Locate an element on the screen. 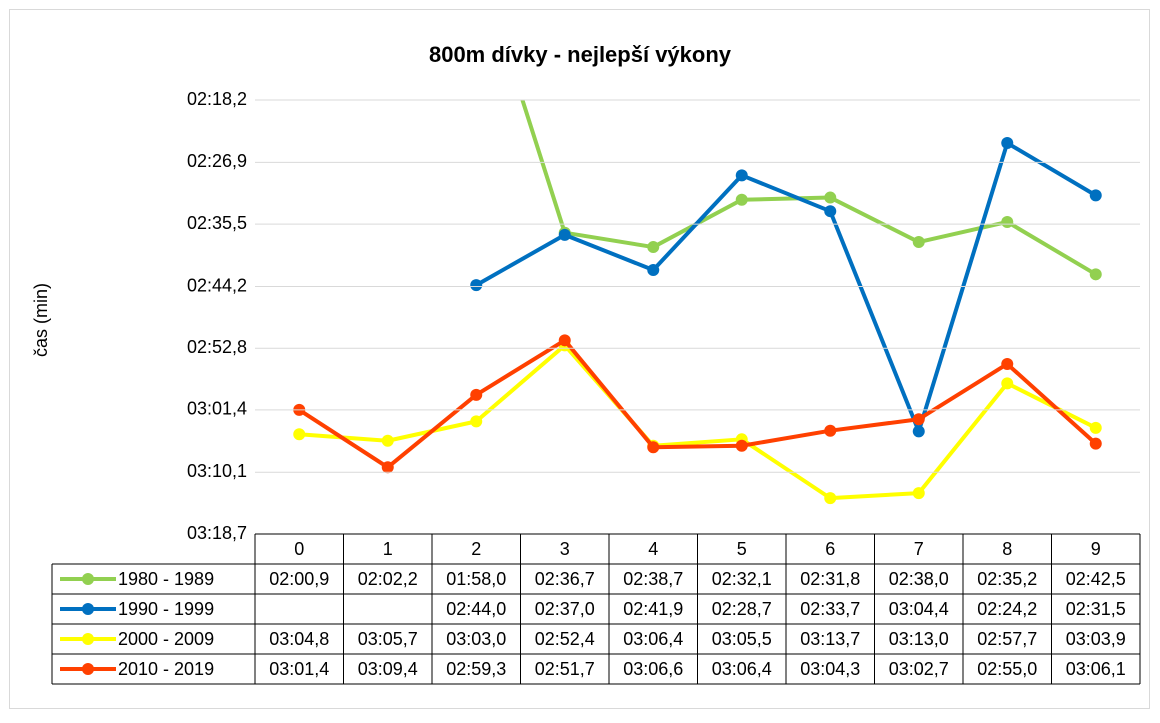 This screenshot has height=723, width=1160. table-cell: 03:13,0 is located at coordinates (919, 639).